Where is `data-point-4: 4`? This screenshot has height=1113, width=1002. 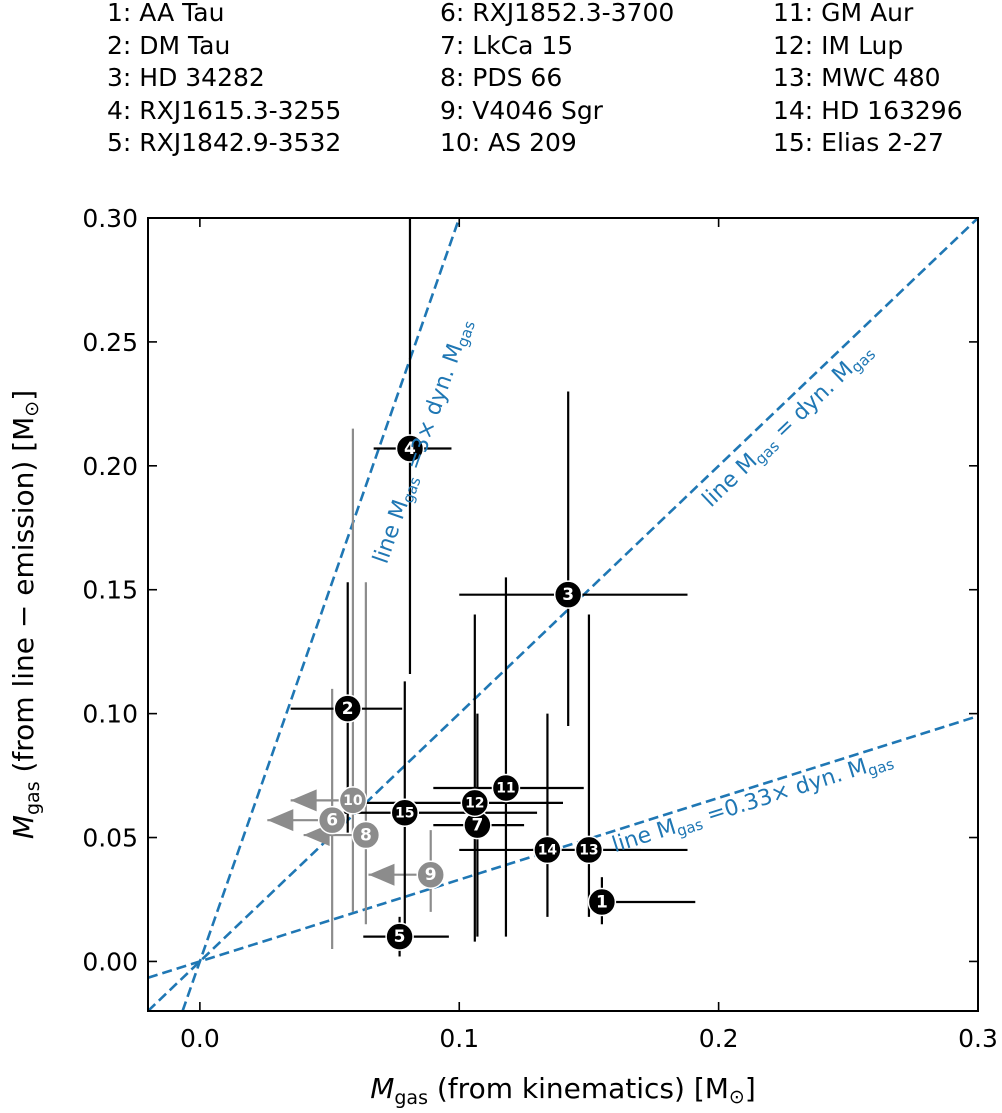
data-point-4: 4 is located at coordinates (410, 448).